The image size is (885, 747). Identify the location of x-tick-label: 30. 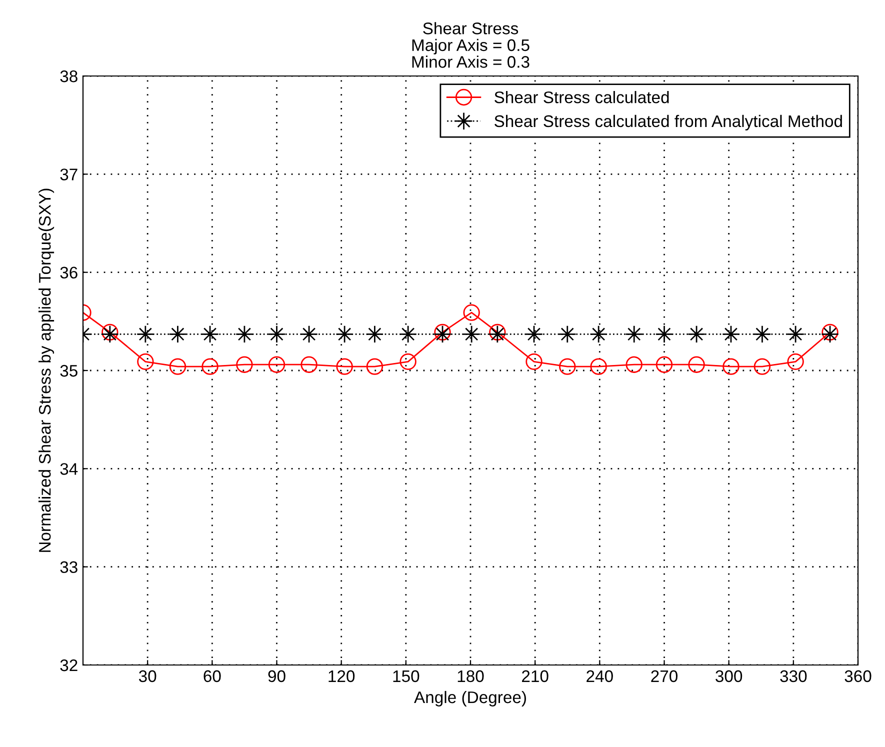
(147, 676).